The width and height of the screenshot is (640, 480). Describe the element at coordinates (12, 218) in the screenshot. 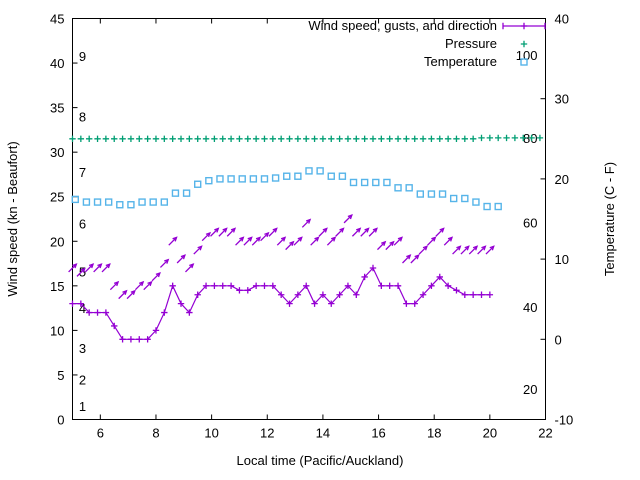

I see `y-axis-title: Wind speed (kn - Beaufort)` at that location.